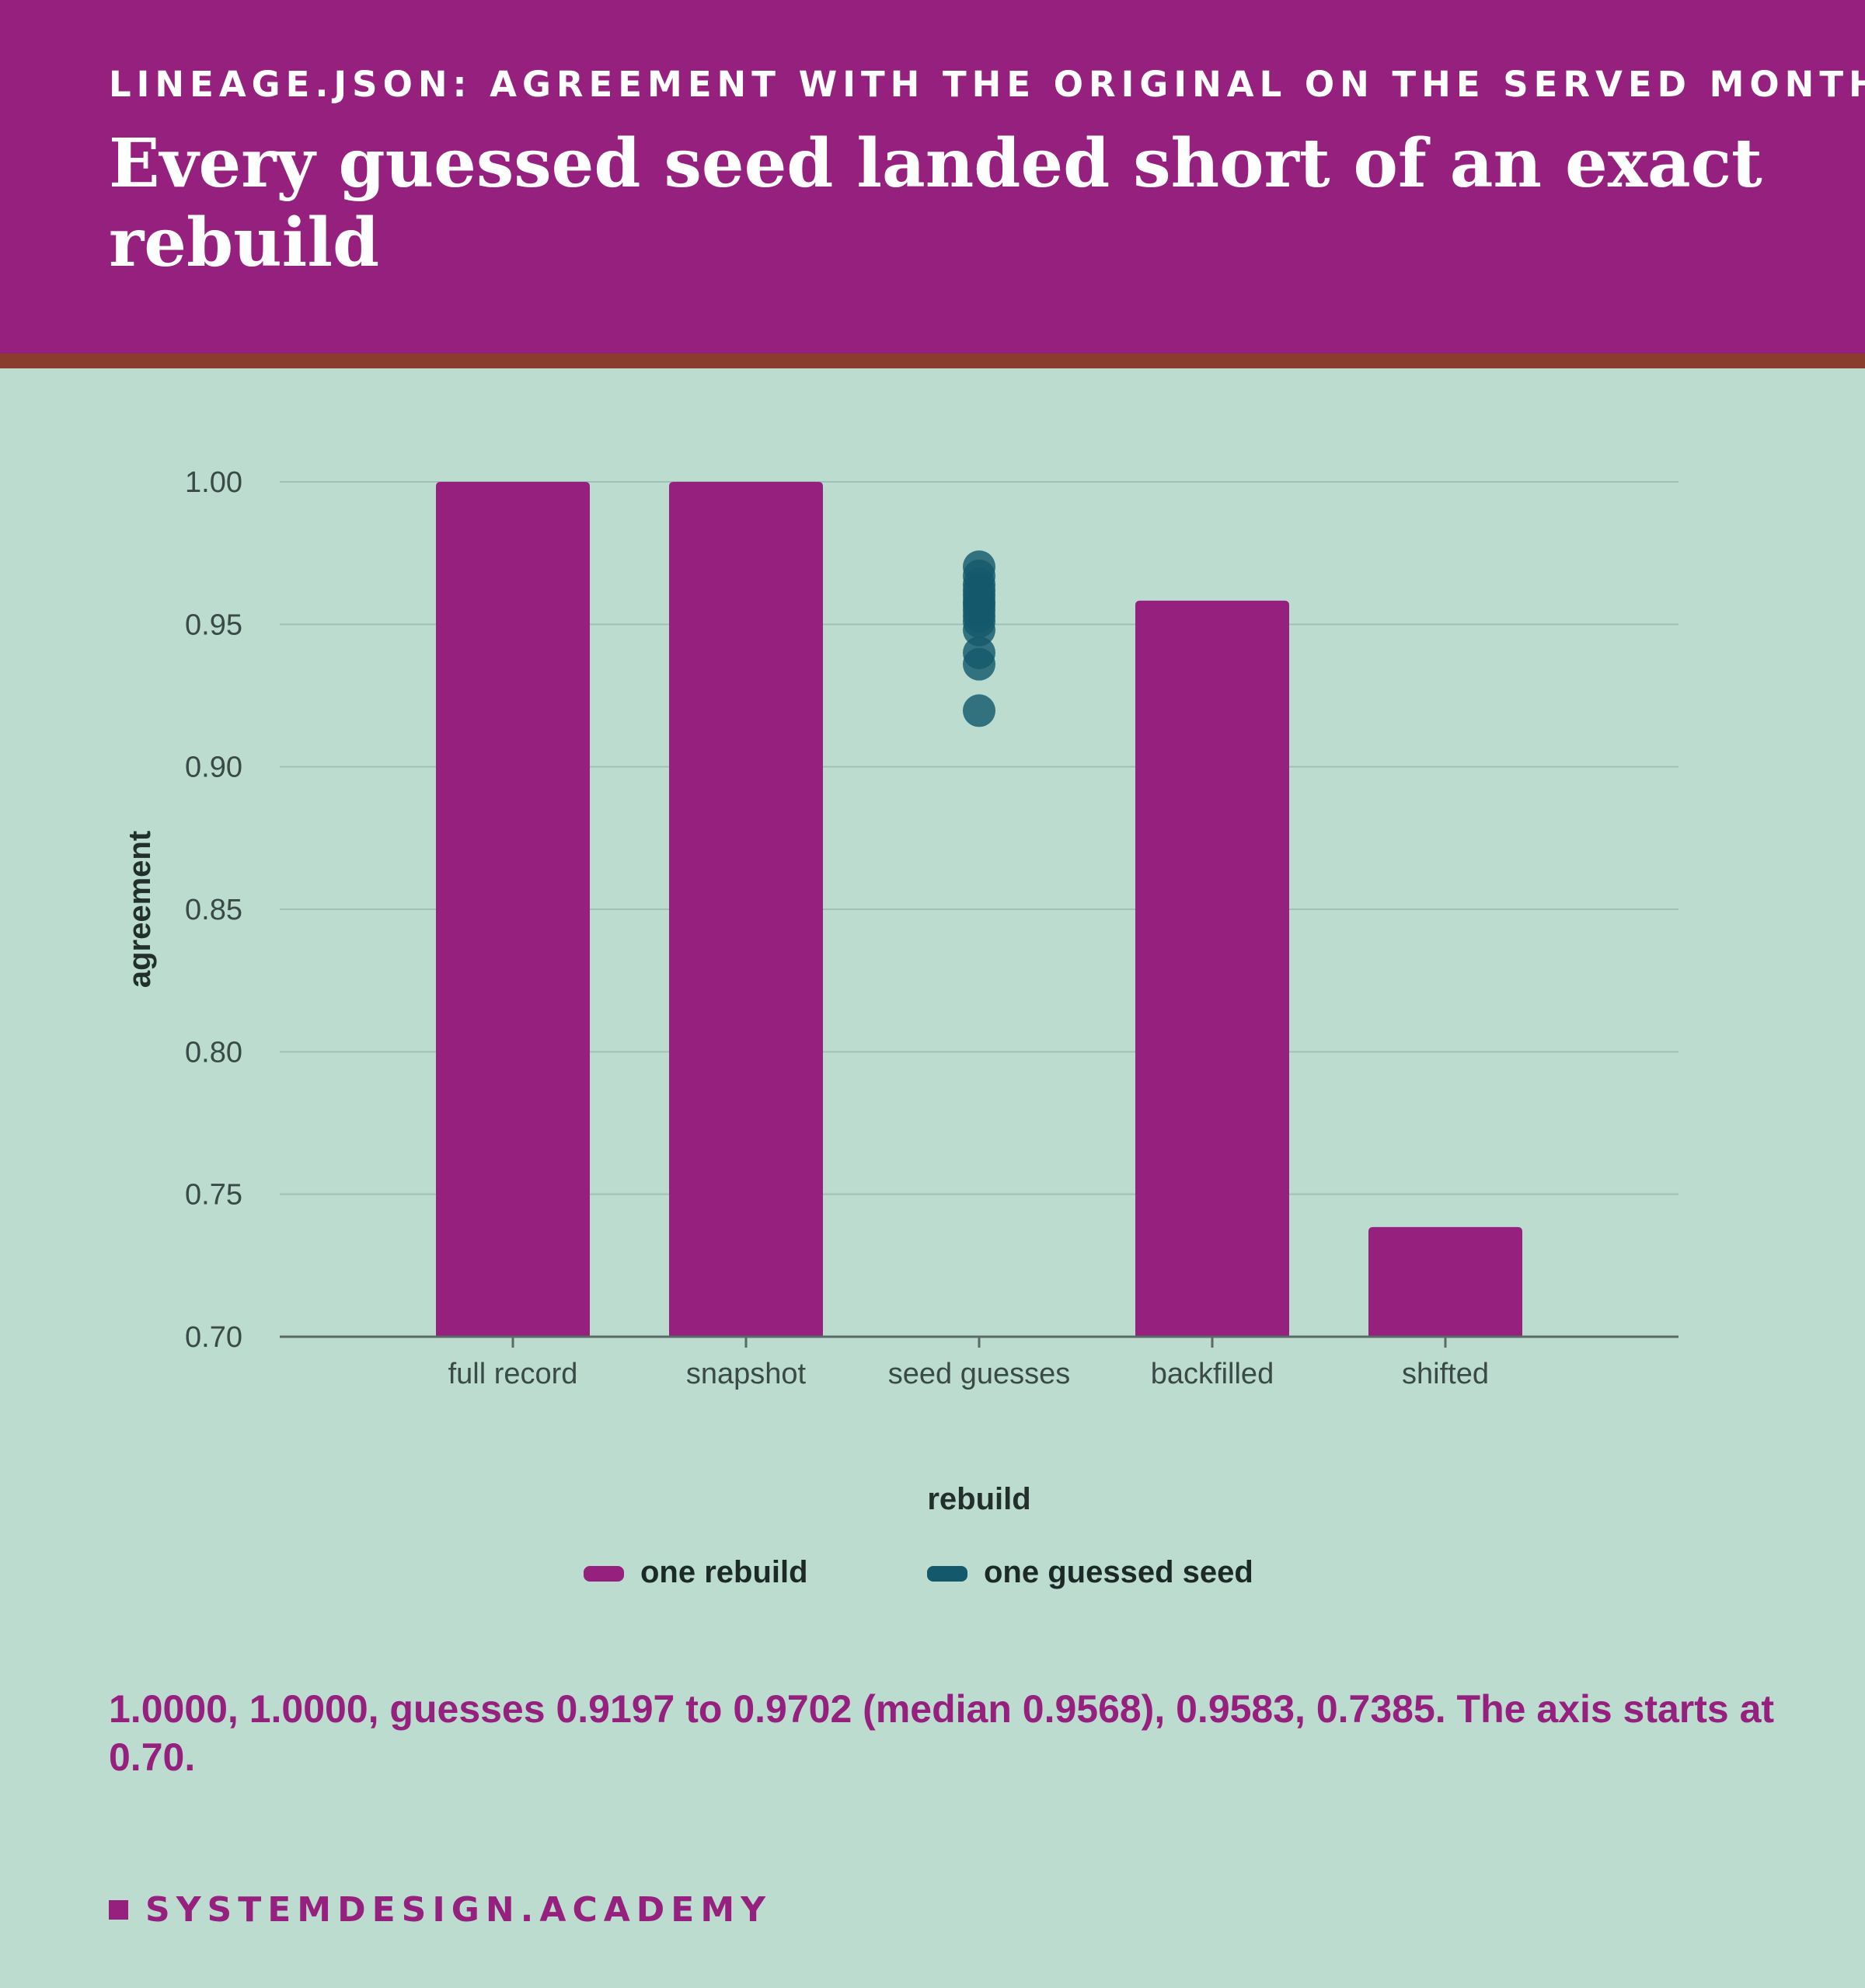  What do you see at coordinates (513, 1374) in the screenshot?
I see `x-tick-label: full record` at bounding box center [513, 1374].